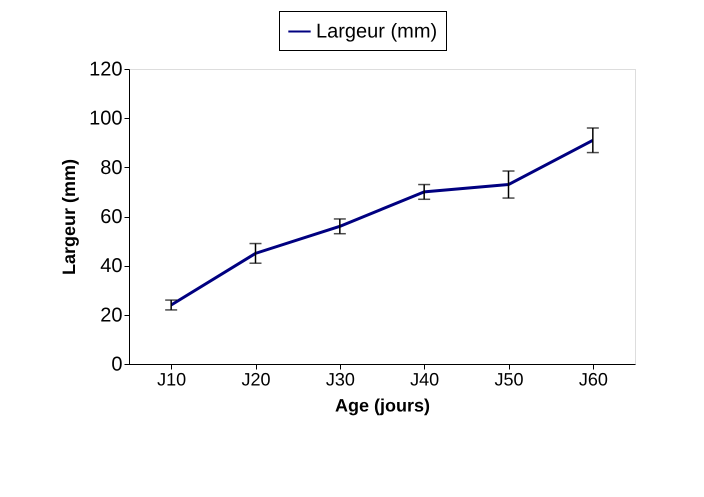 This screenshot has width=704, height=497. I want to click on x-tick-label: J30, so click(340, 380).